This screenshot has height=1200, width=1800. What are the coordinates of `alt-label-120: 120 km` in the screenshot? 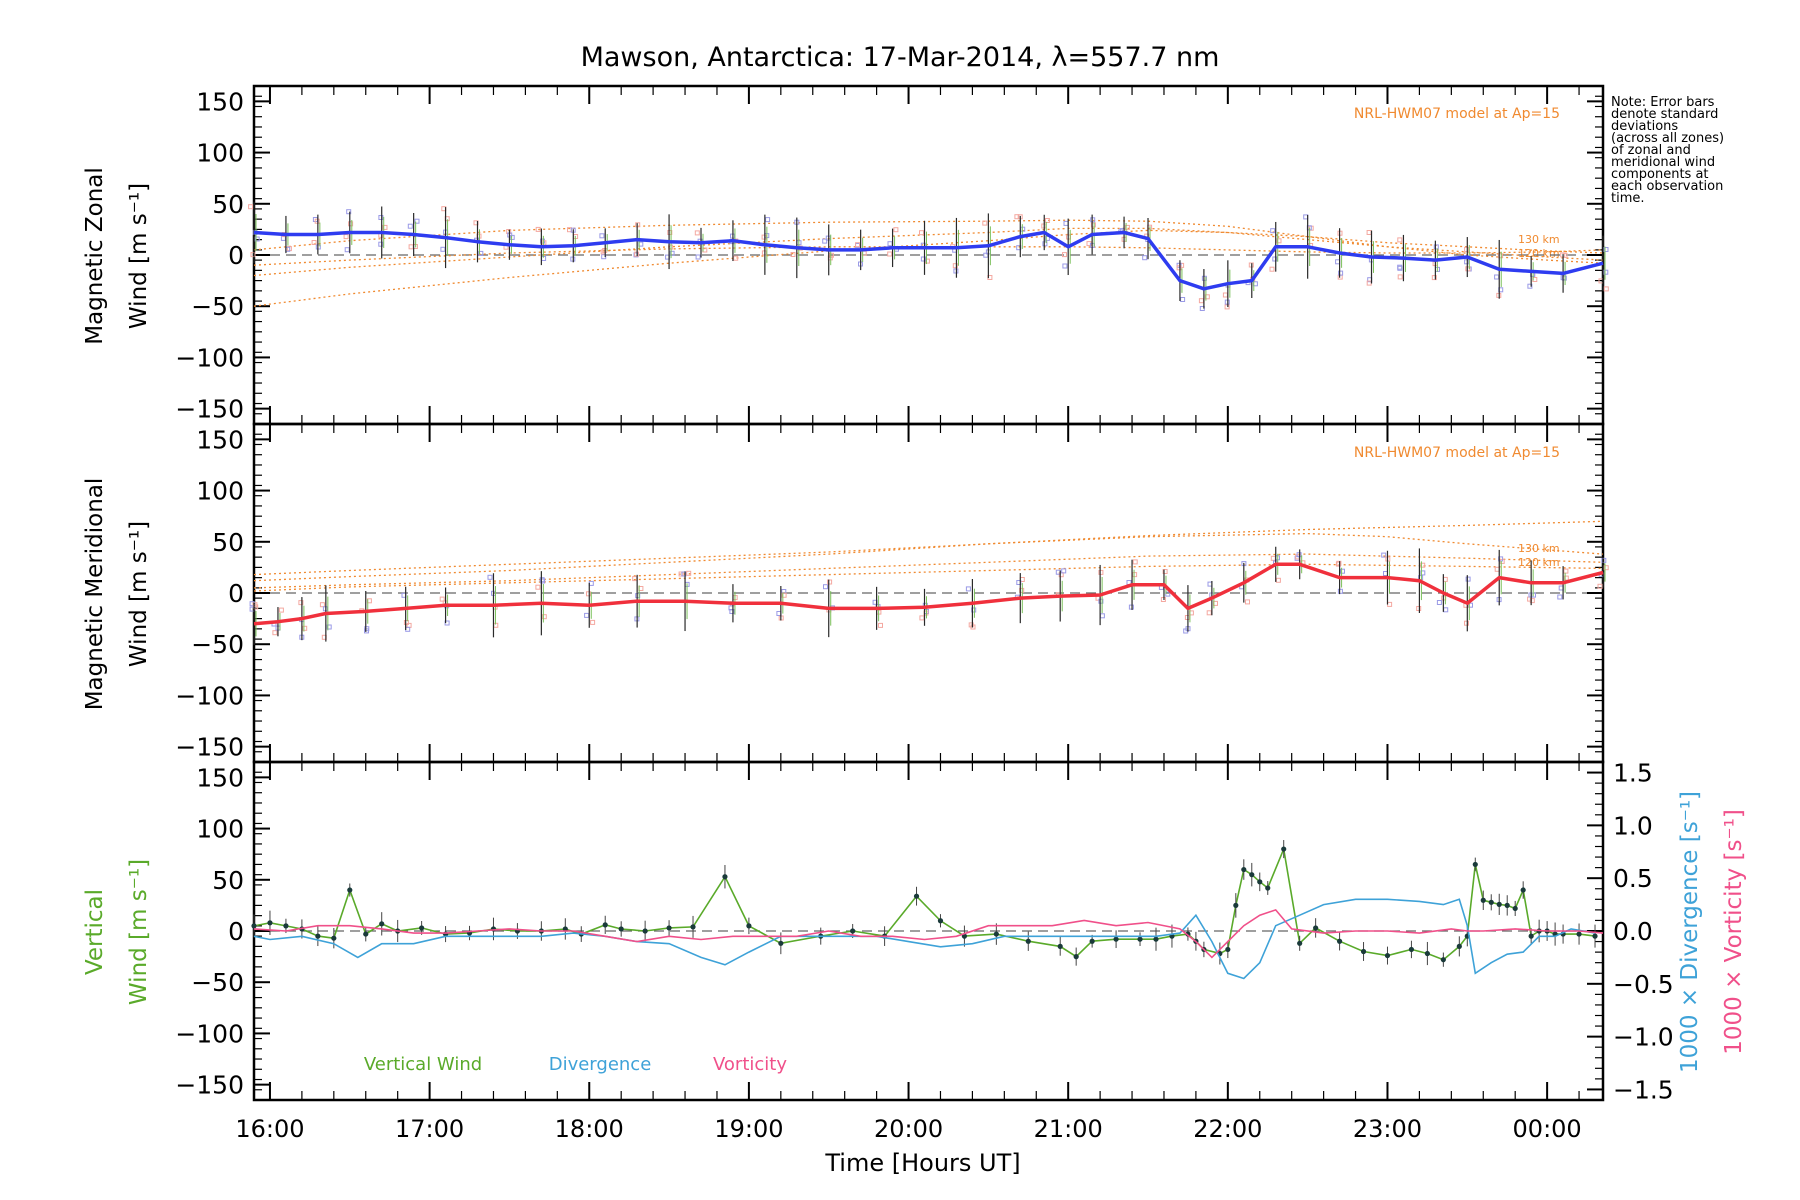 It's located at (1539, 253).